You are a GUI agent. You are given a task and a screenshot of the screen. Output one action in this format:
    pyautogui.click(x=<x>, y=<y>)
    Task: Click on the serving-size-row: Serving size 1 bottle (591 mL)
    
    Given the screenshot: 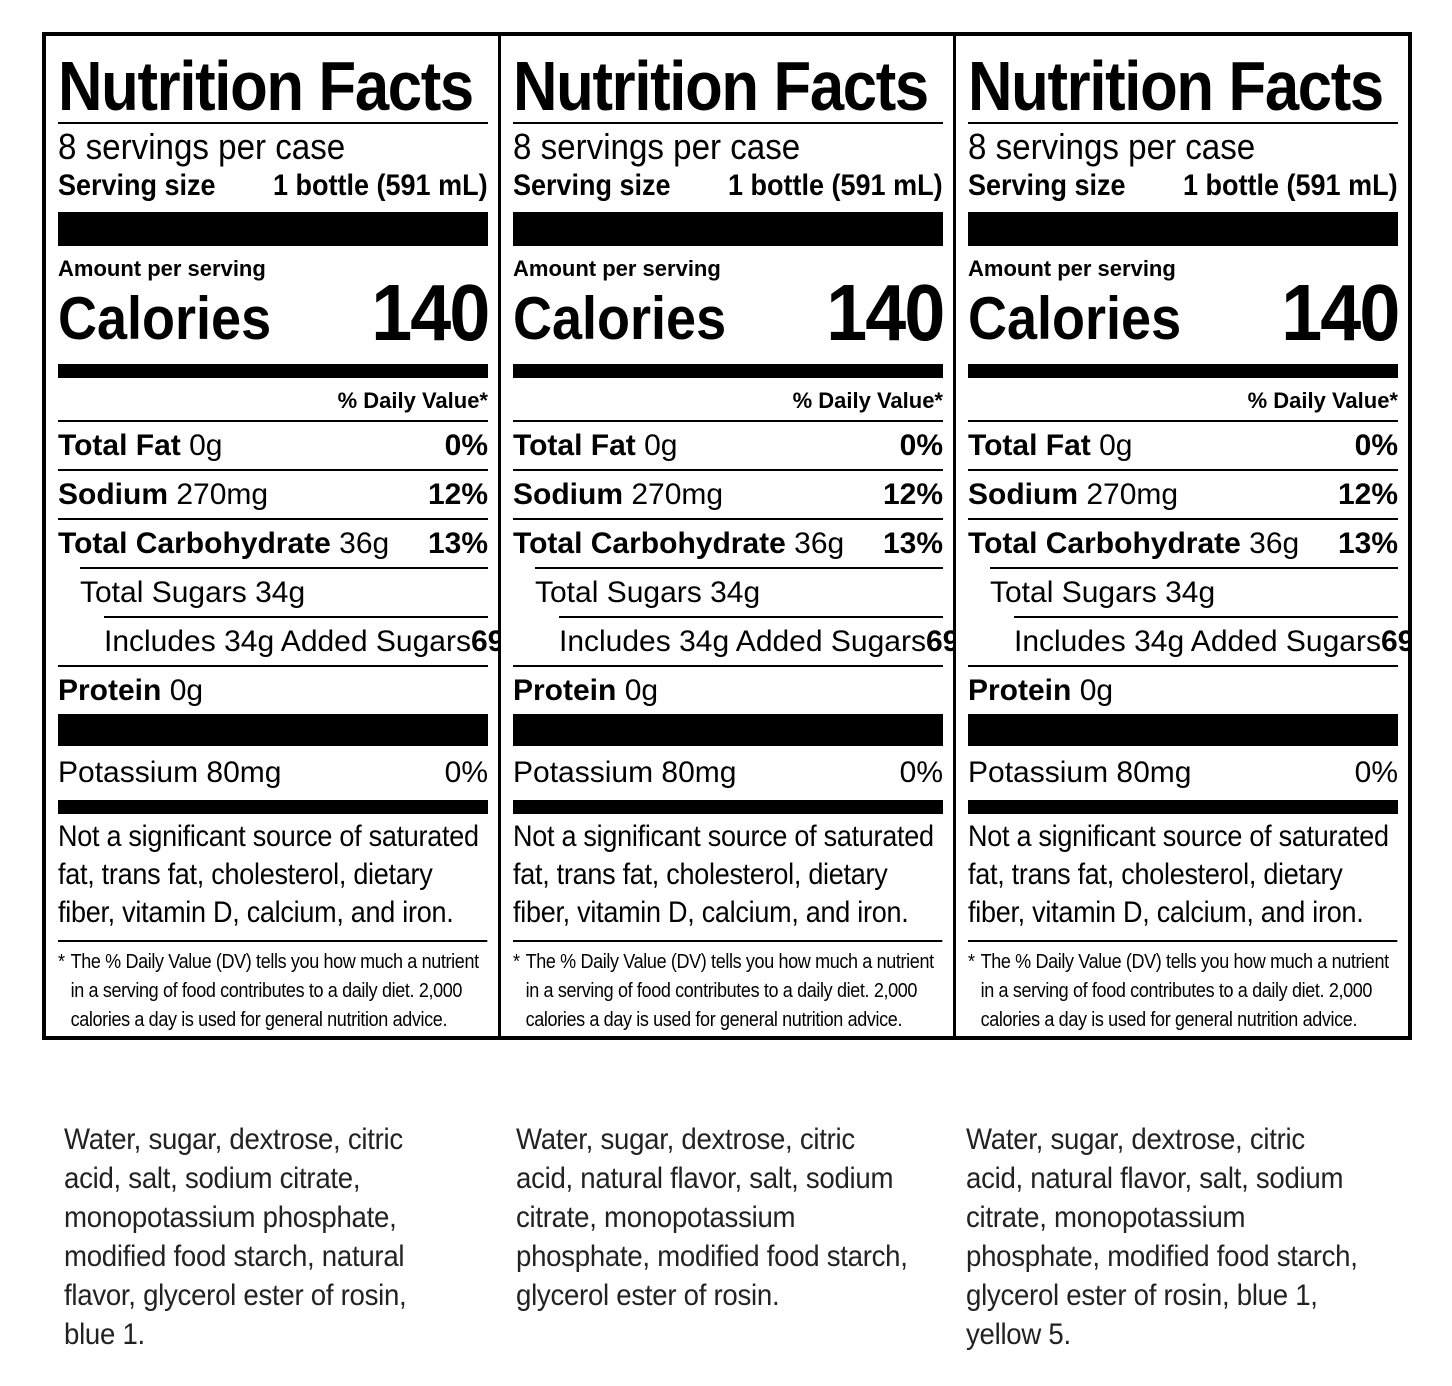 What is the action you would take?
    pyautogui.click(x=1183, y=186)
    